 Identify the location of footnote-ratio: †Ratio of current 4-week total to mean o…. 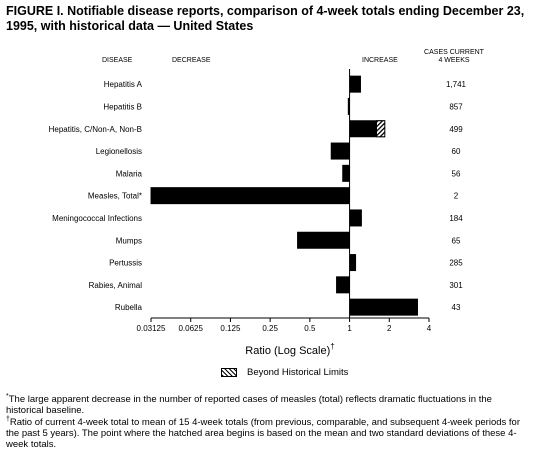
(268, 433).